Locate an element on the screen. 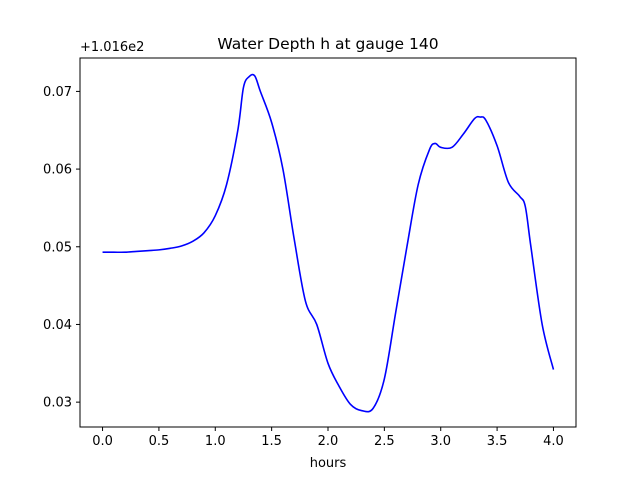 This screenshot has height=480, width=640. y-axis: 0.03 0.04 0.05 0.06 0.07 is located at coordinates (61, 248).